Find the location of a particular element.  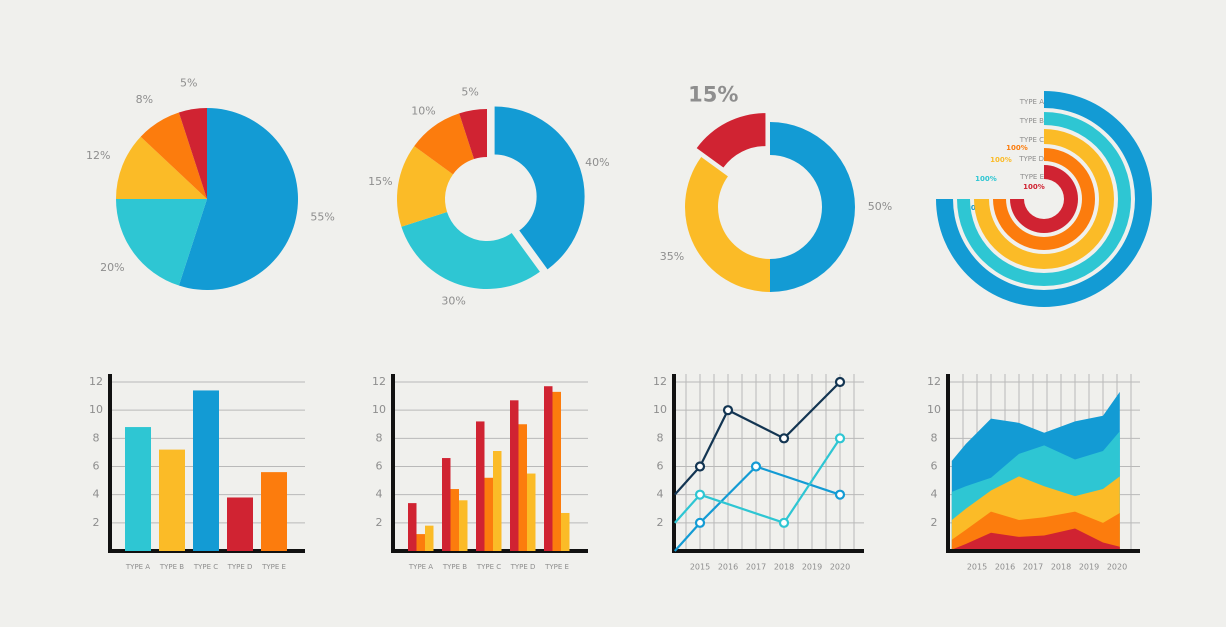

x-tick-label: 2017 is located at coordinates (1033, 567).